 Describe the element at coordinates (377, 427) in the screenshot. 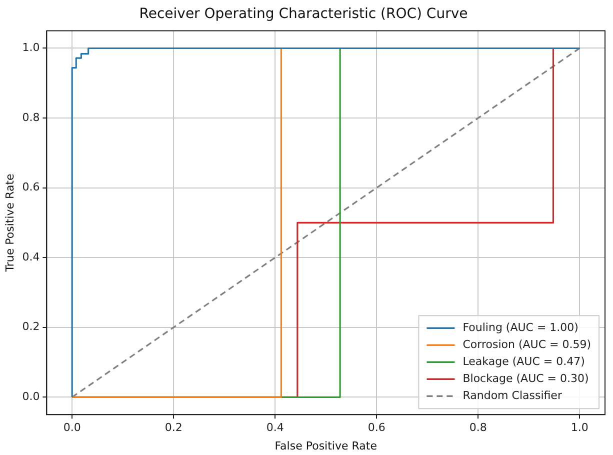

I see `x-tick-label: 0.6` at that location.